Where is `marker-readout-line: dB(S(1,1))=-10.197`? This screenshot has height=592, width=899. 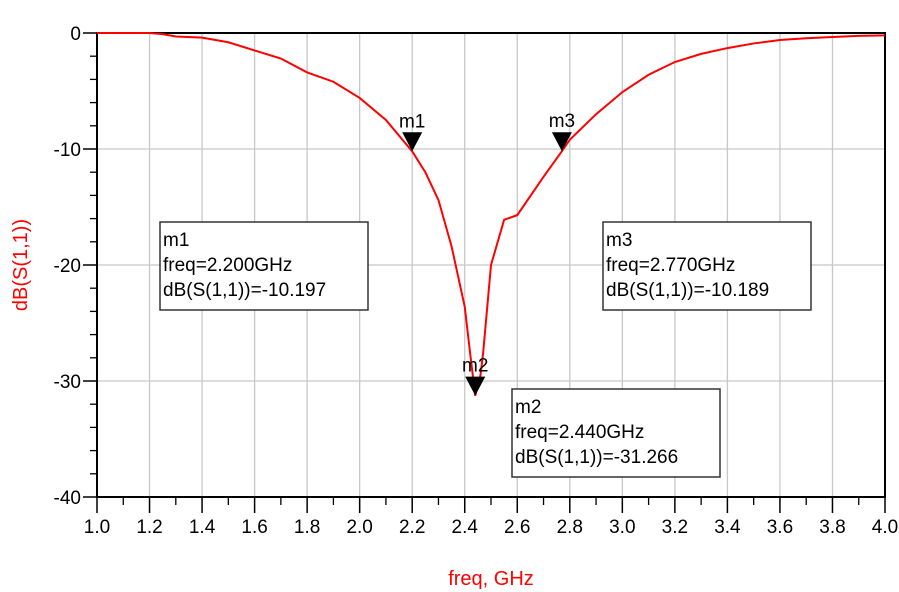
marker-readout-line: dB(S(1,1))=-10.197 is located at coordinates (244, 290).